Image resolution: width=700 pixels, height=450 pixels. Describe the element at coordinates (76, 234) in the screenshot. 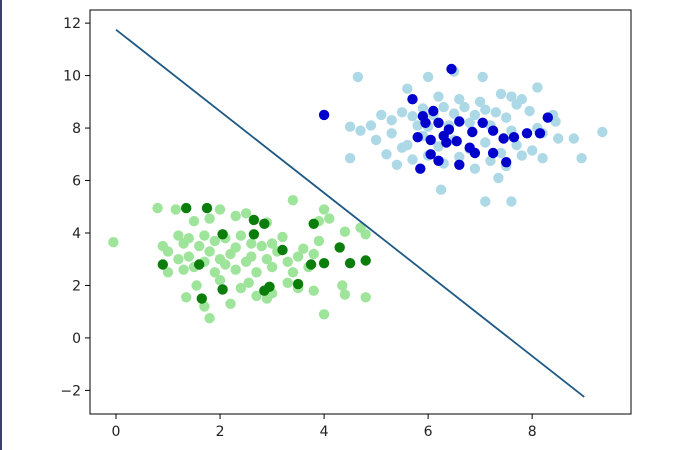

I see `y-tick-label: 4` at that location.